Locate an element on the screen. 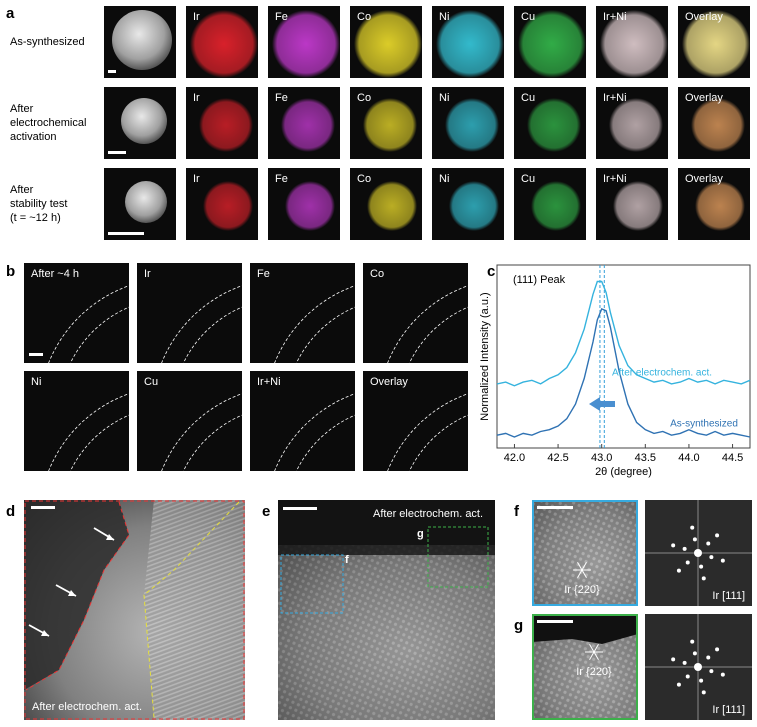  row-label: stability test is located at coordinates (38, 204).